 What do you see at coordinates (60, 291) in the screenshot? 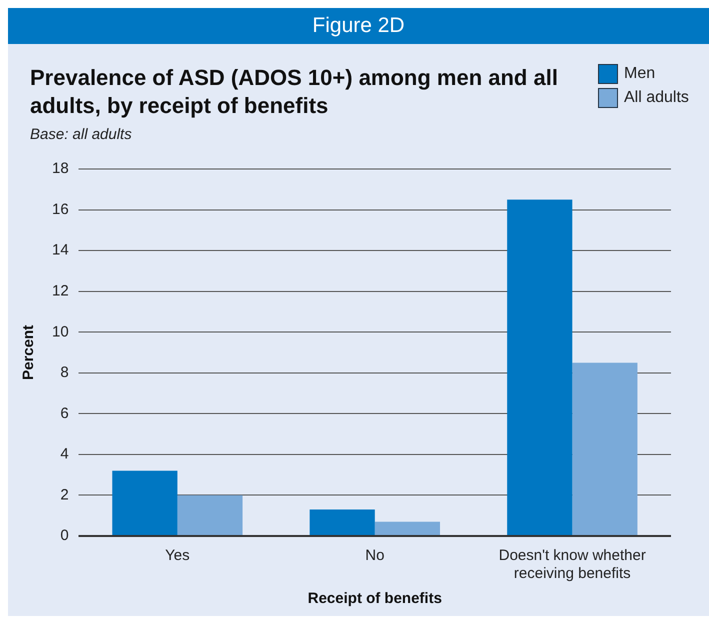
I see `y-tick-label: 12` at bounding box center [60, 291].